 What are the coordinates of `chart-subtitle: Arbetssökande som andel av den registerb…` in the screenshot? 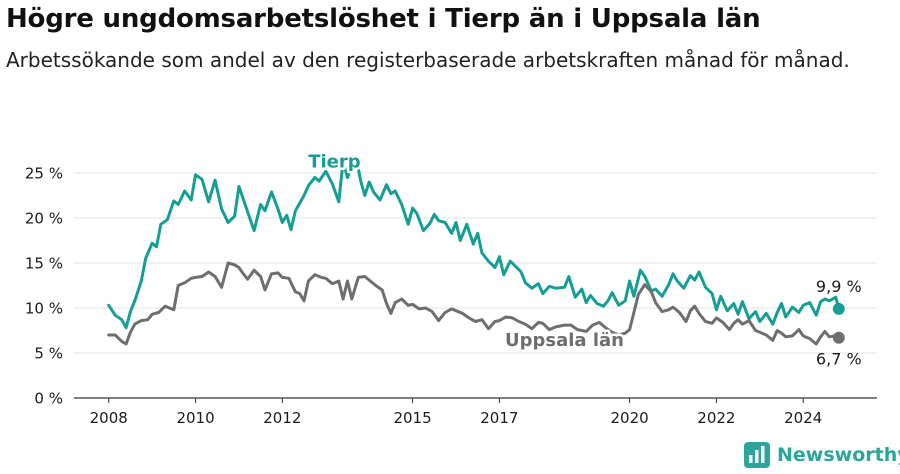 It's located at (428, 60).